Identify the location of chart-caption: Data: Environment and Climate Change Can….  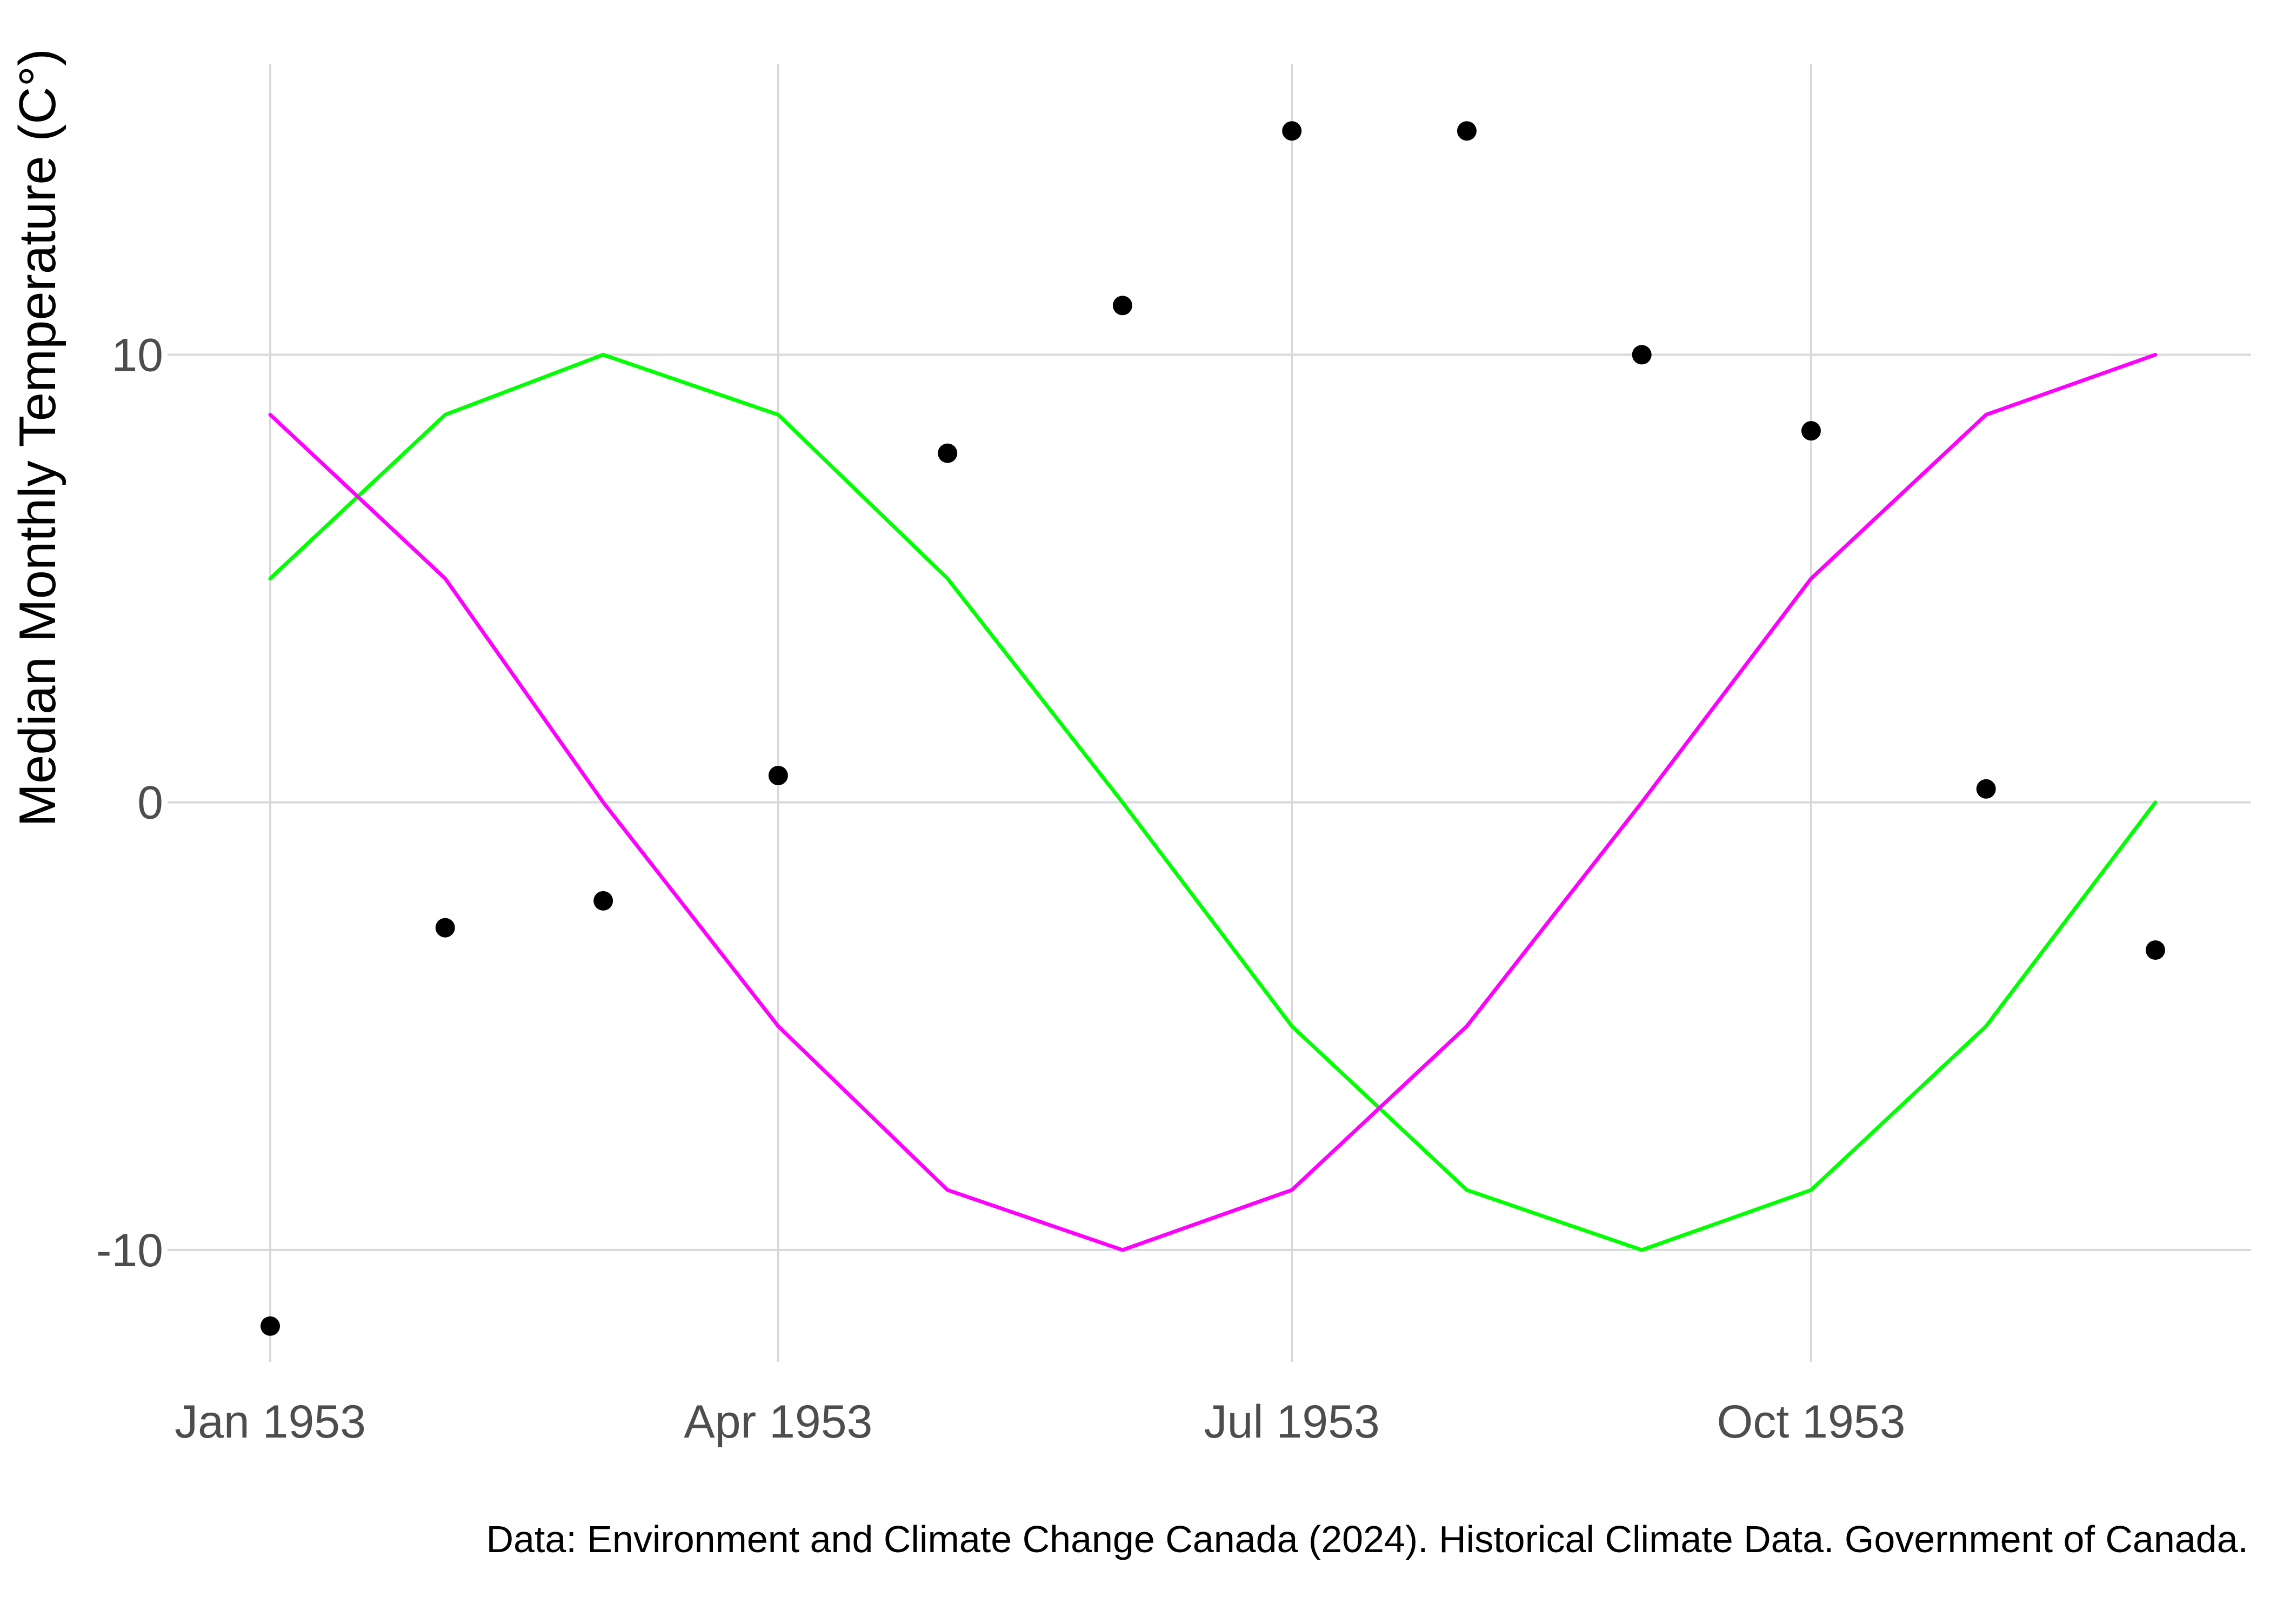
(1367, 1539).